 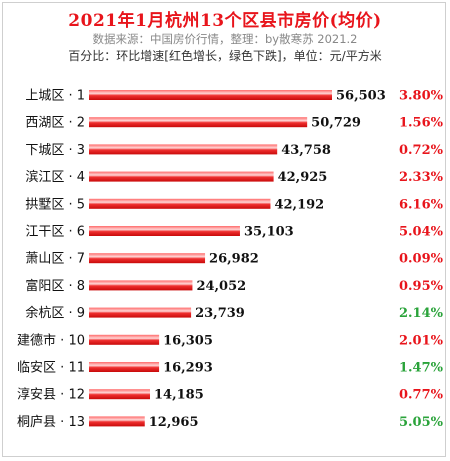 What do you see at coordinates (269, 232) in the screenshot?
I see `value-label: 35,103` at bounding box center [269, 232].